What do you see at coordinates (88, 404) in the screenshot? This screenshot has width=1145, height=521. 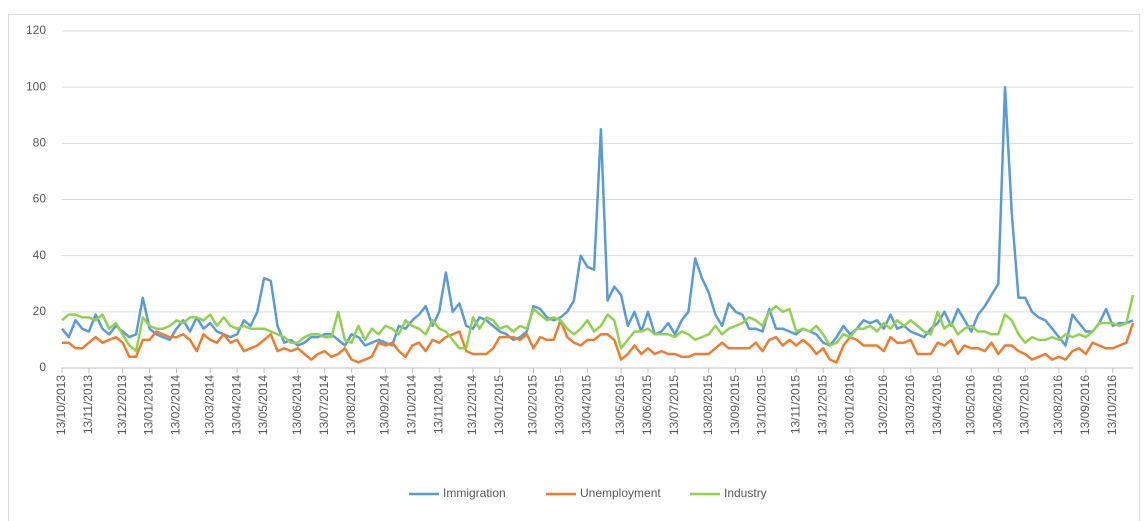 I see `x-tick-label: 13/11/2013` at bounding box center [88, 404].